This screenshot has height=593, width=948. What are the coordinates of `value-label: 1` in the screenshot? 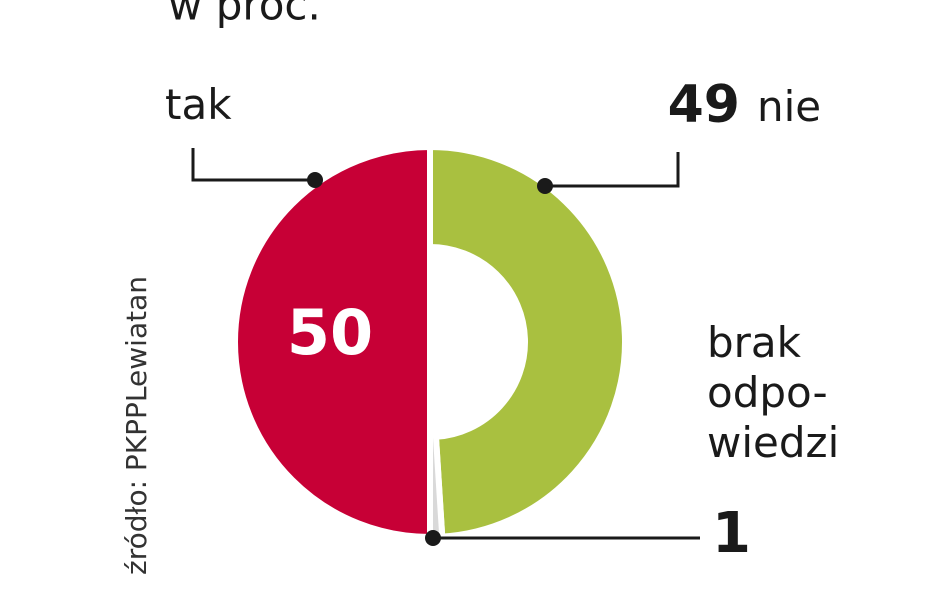 It's located at (731, 533).